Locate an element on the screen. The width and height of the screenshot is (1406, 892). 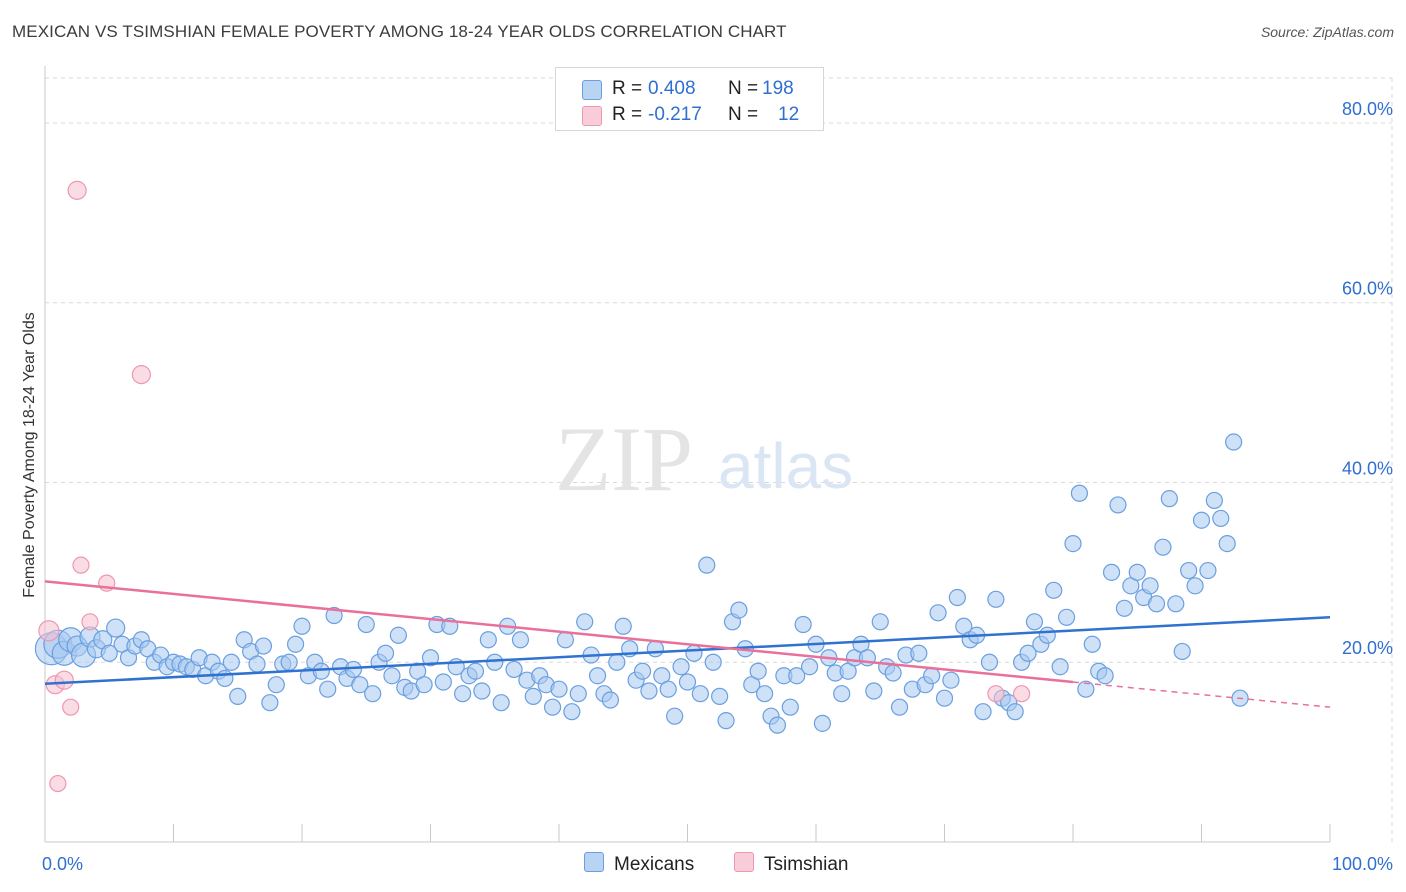
mexicans-trend-line is located at coordinates (687, 651).